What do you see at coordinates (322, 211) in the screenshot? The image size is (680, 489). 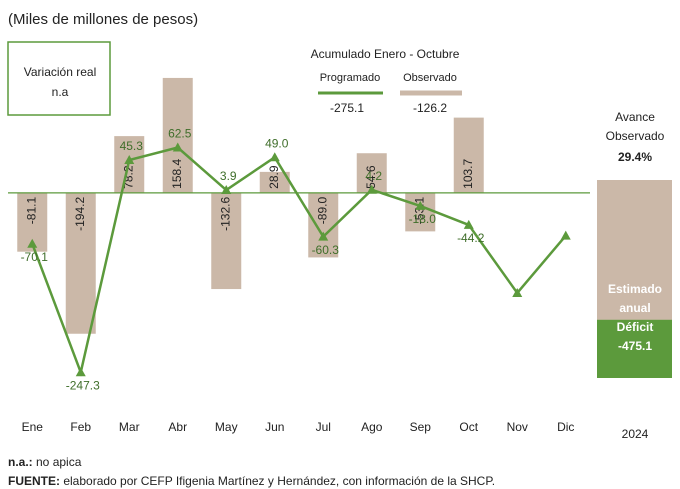 I see `bar-value-label: -89.0` at bounding box center [322, 211].